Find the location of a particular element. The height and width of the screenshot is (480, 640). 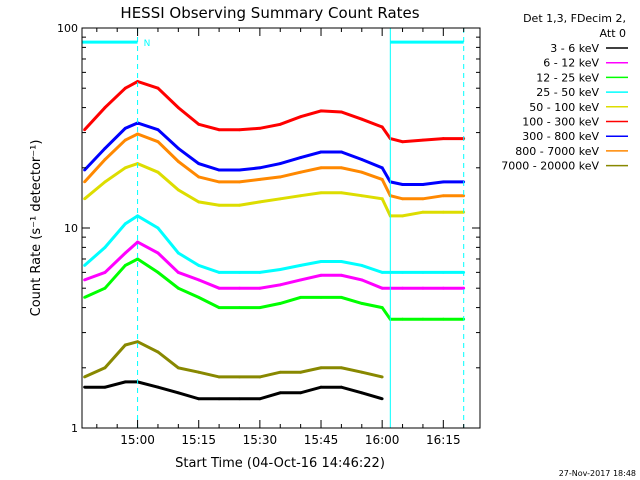

chart-title: HESSI Observing Summary Count Rates is located at coordinates (269, 13).